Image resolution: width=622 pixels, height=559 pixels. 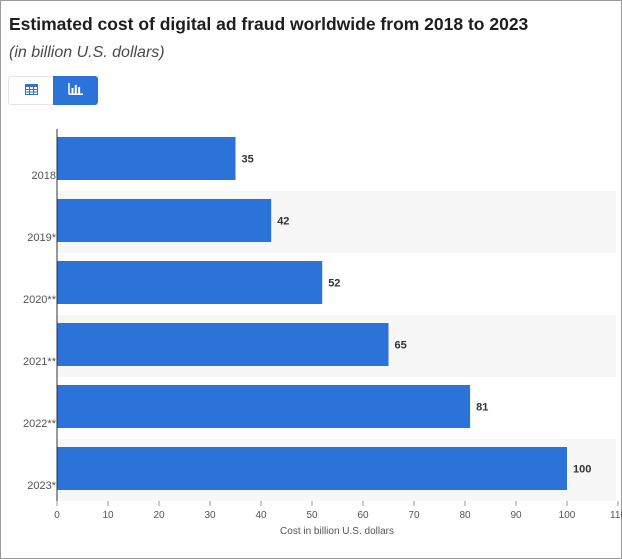 I want to click on table-view-button, so click(x=30, y=90).